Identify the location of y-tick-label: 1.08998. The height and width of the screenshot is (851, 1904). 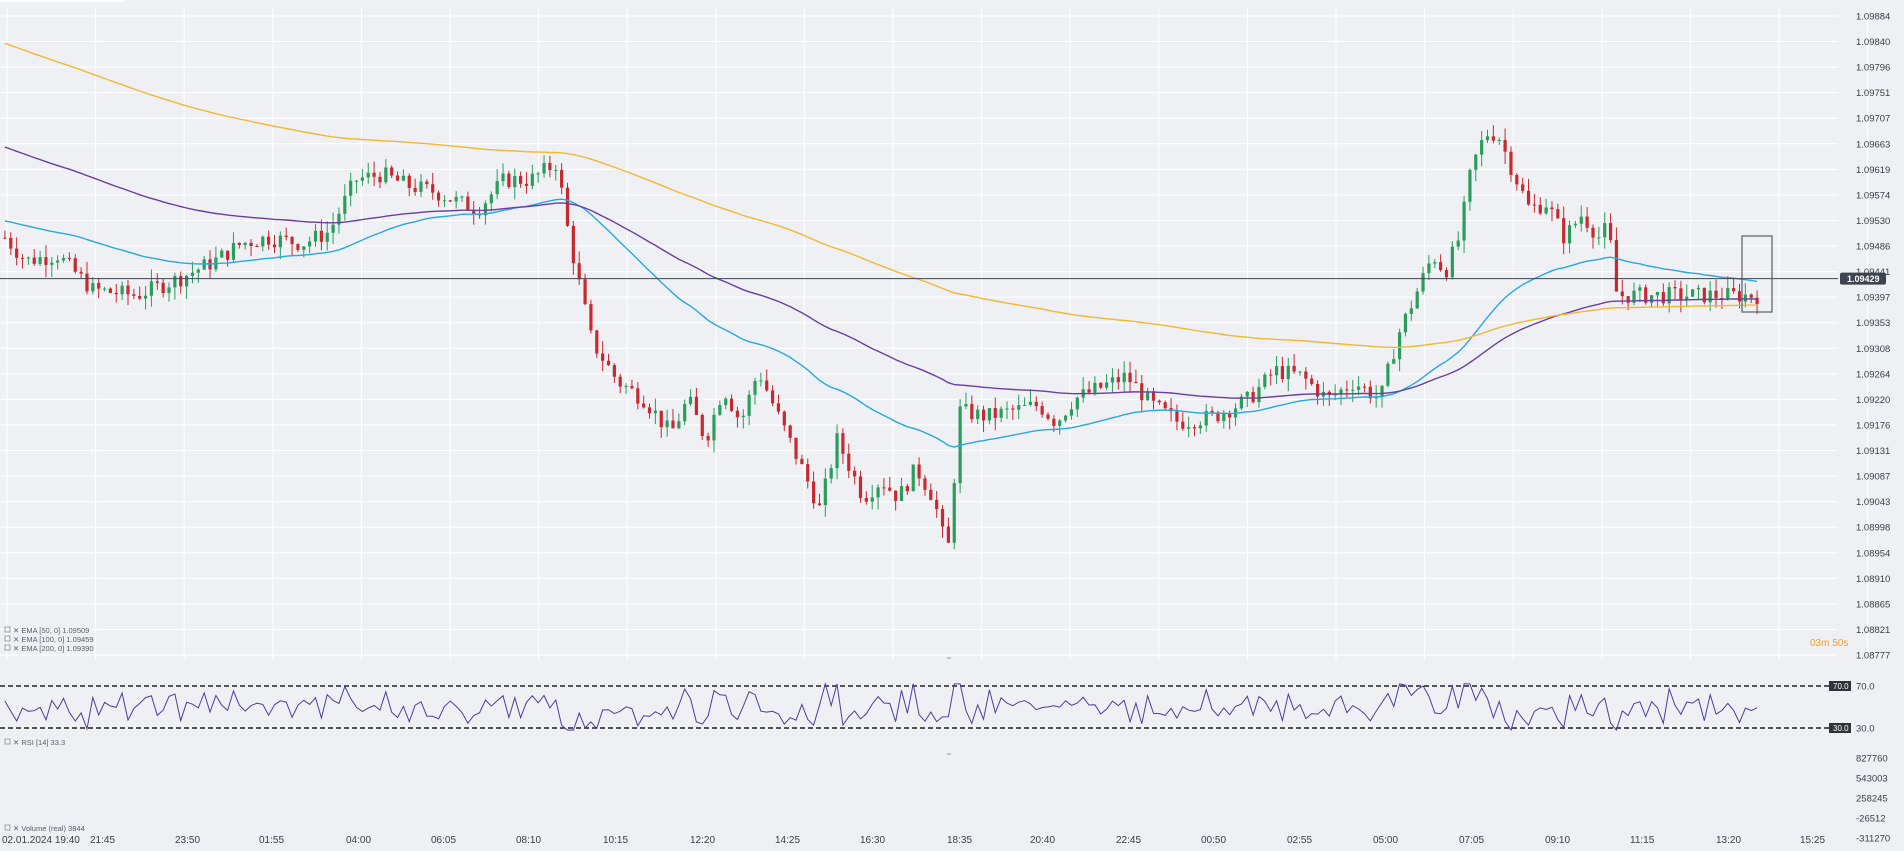
(1873, 528).